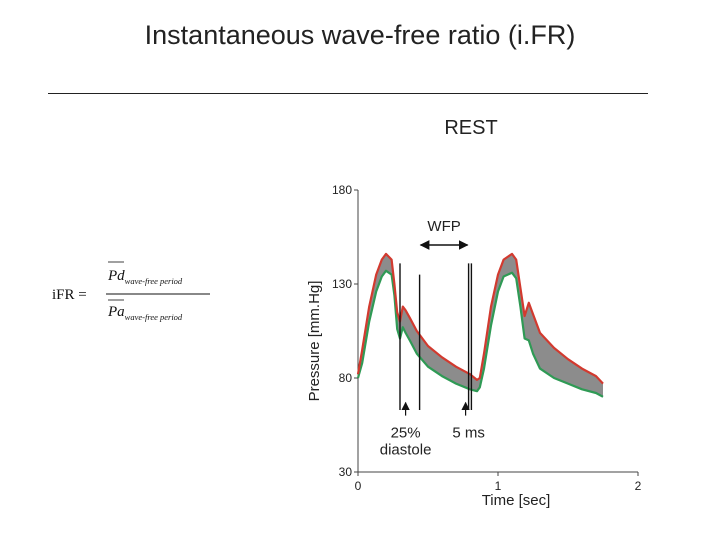  I want to click on x-tick-label: 1, so click(498, 486).